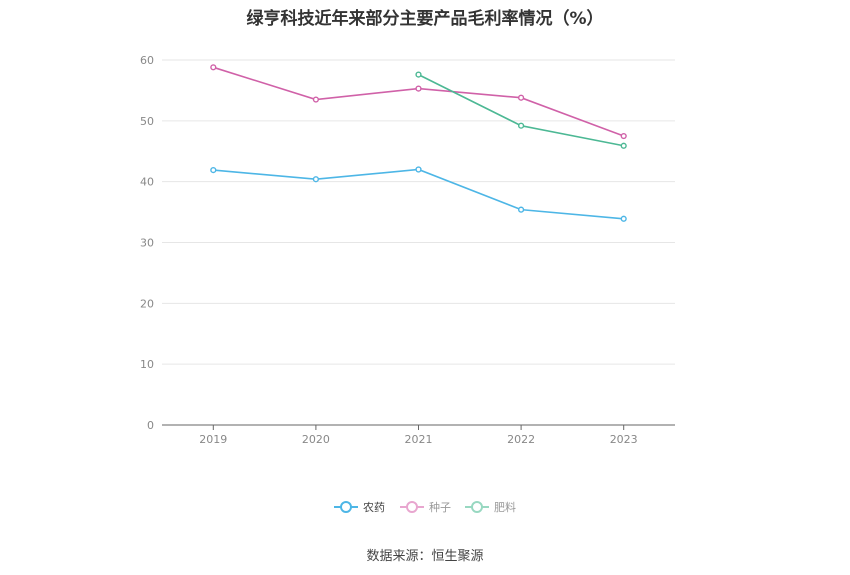 This screenshot has width=850, height=575. Describe the element at coordinates (150, 425) in the screenshot. I see `y-tick-label: 0` at that location.